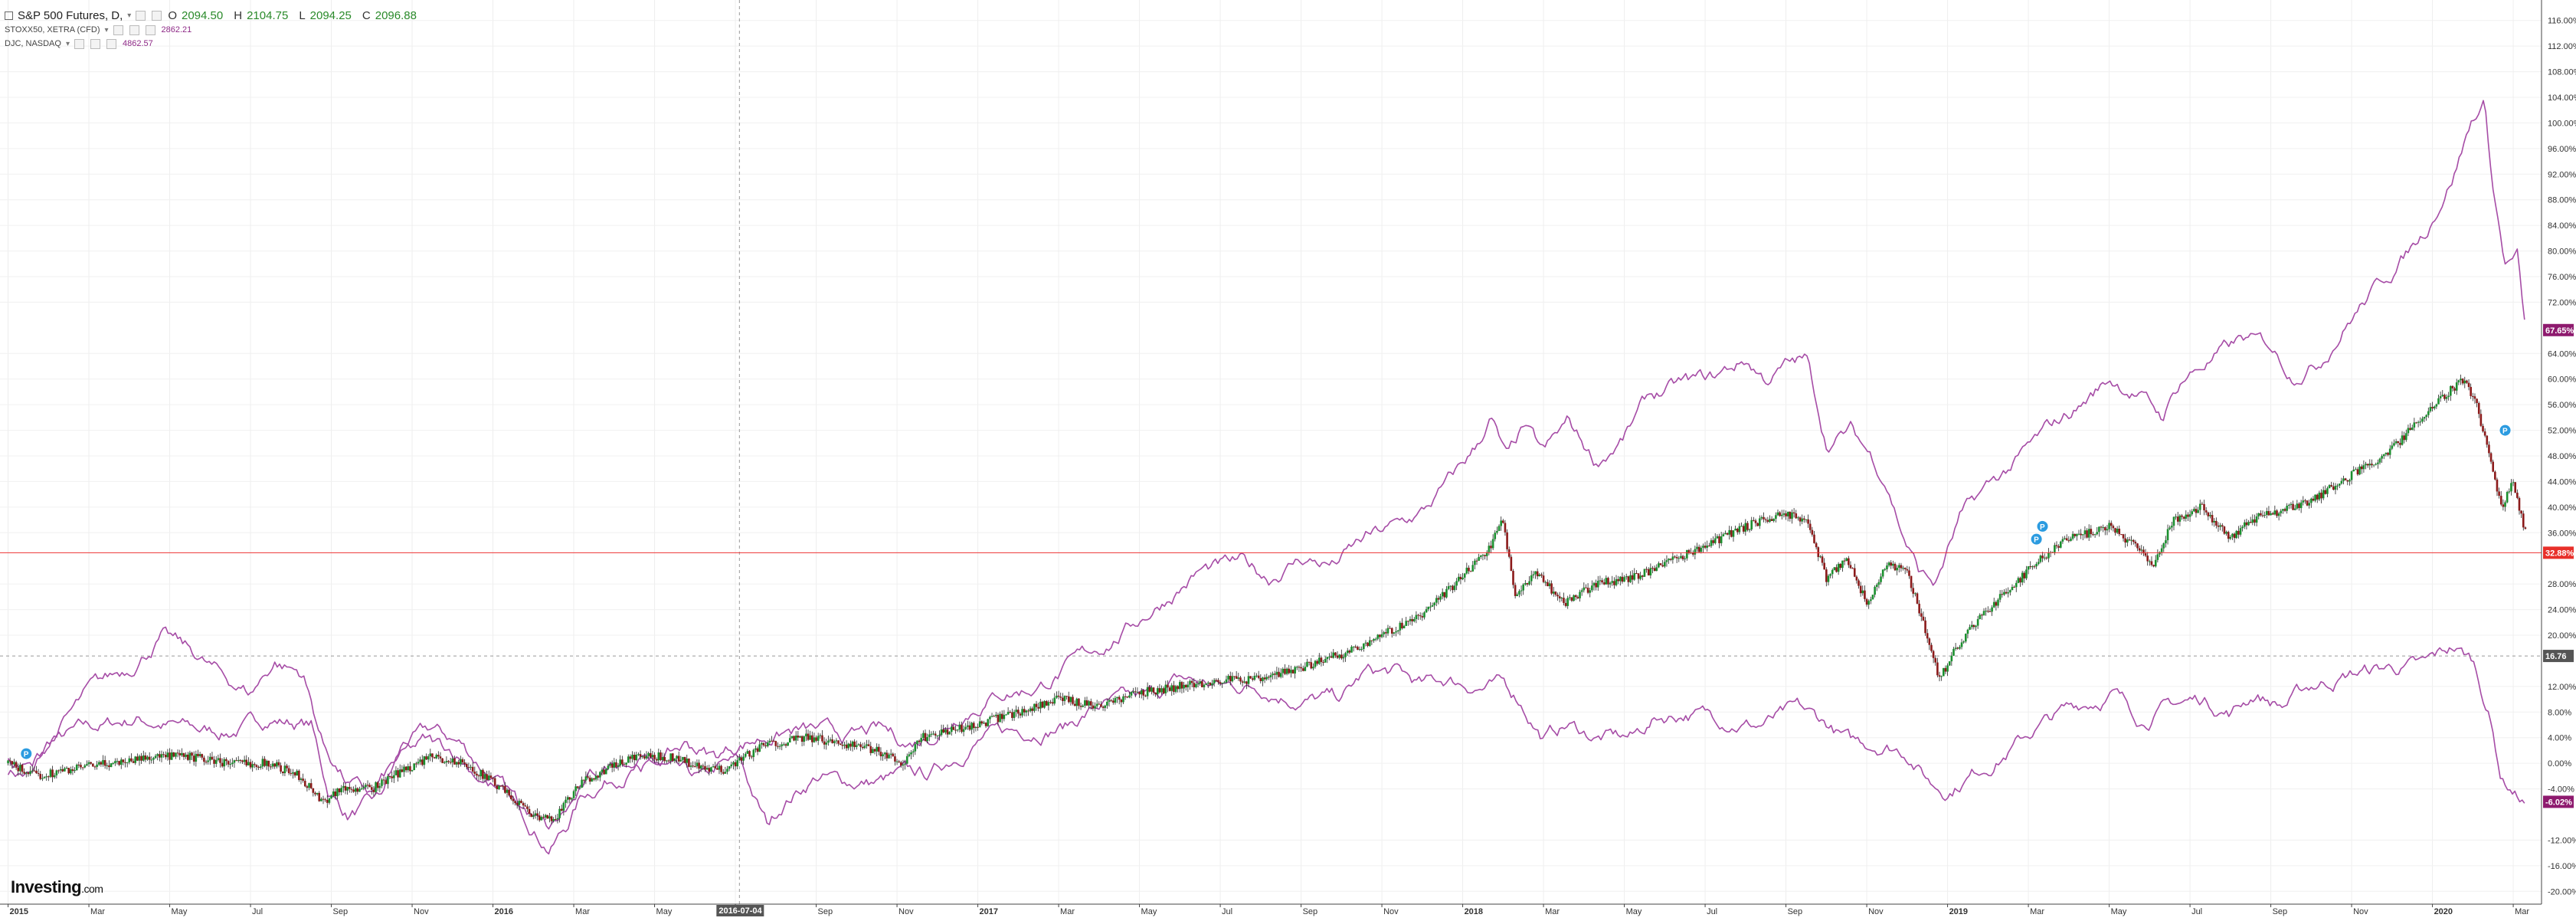 The height and width of the screenshot is (921, 2576). I want to click on price-label: 32.88%, so click(2559, 553).